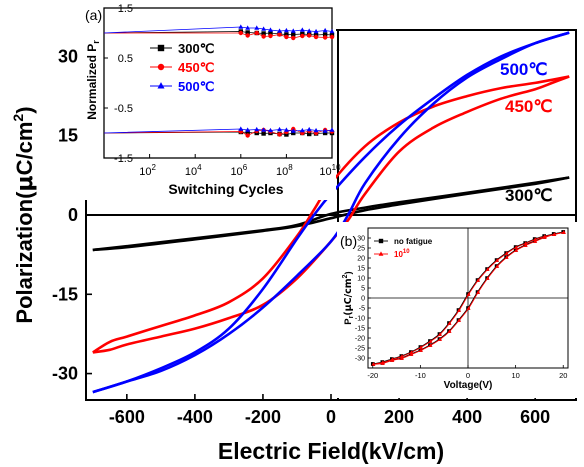 The width and height of the screenshot is (584, 467). What do you see at coordinates (219, 81) in the screenshot?
I see `inset-a-series` at bounding box center [219, 81].